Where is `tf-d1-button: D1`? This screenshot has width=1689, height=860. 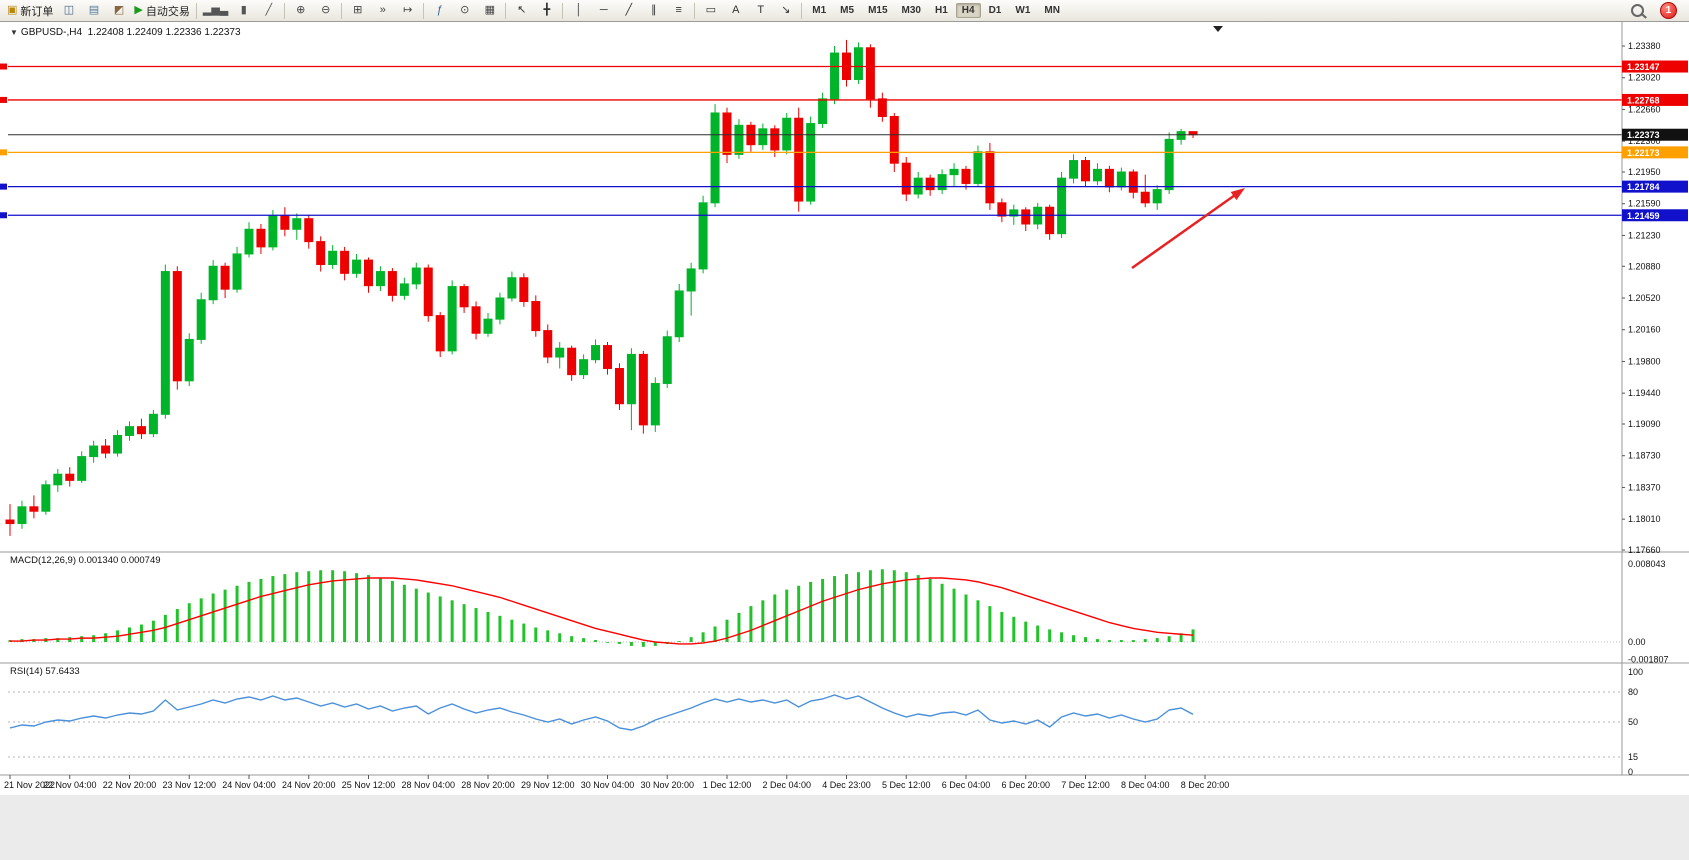
tf-d1-button: D1 is located at coordinates (995, 10).